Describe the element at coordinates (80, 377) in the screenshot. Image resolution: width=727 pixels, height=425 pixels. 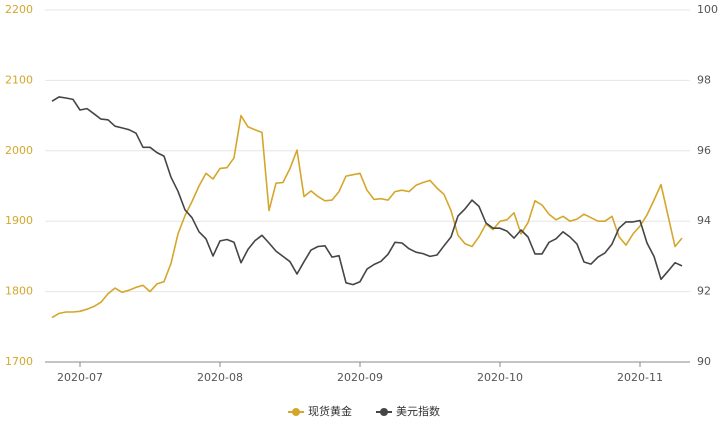
I see `x-tick-label: 2020-07` at that location.